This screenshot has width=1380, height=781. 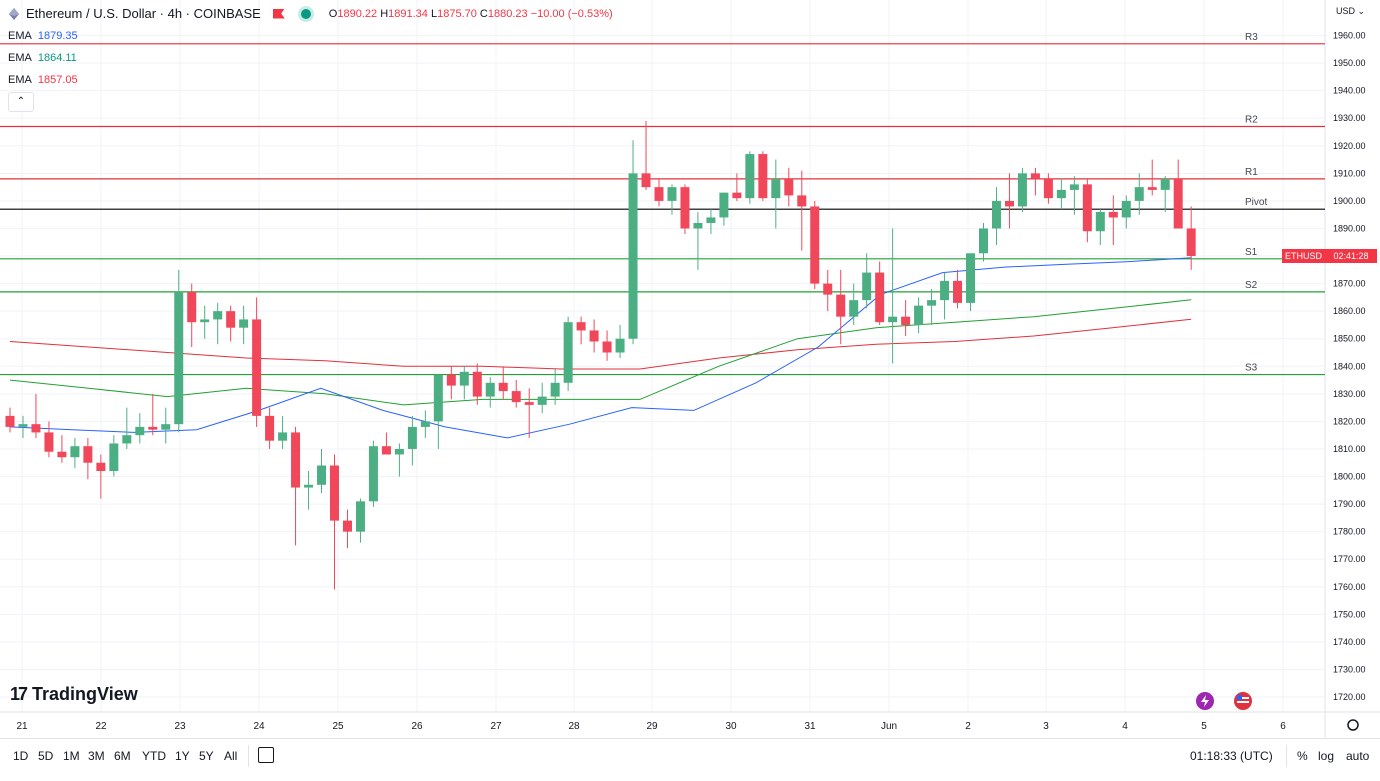 What do you see at coordinates (1326, 756) in the screenshot?
I see `log-toggle: log` at bounding box center [1326, 756].